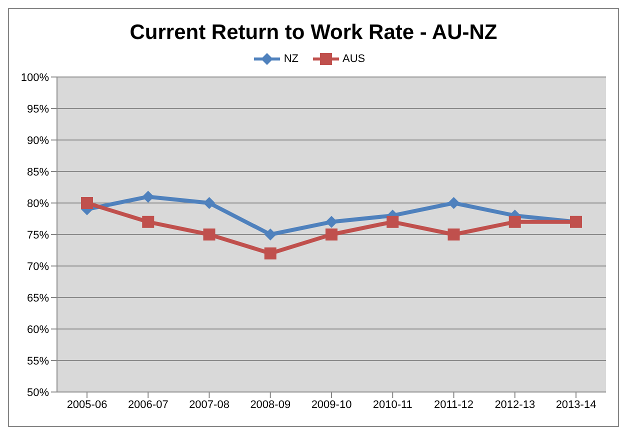  Describe the element at coordinates (38, 266) in the screenshot. I see `y-tick-label: 70%` at that location.